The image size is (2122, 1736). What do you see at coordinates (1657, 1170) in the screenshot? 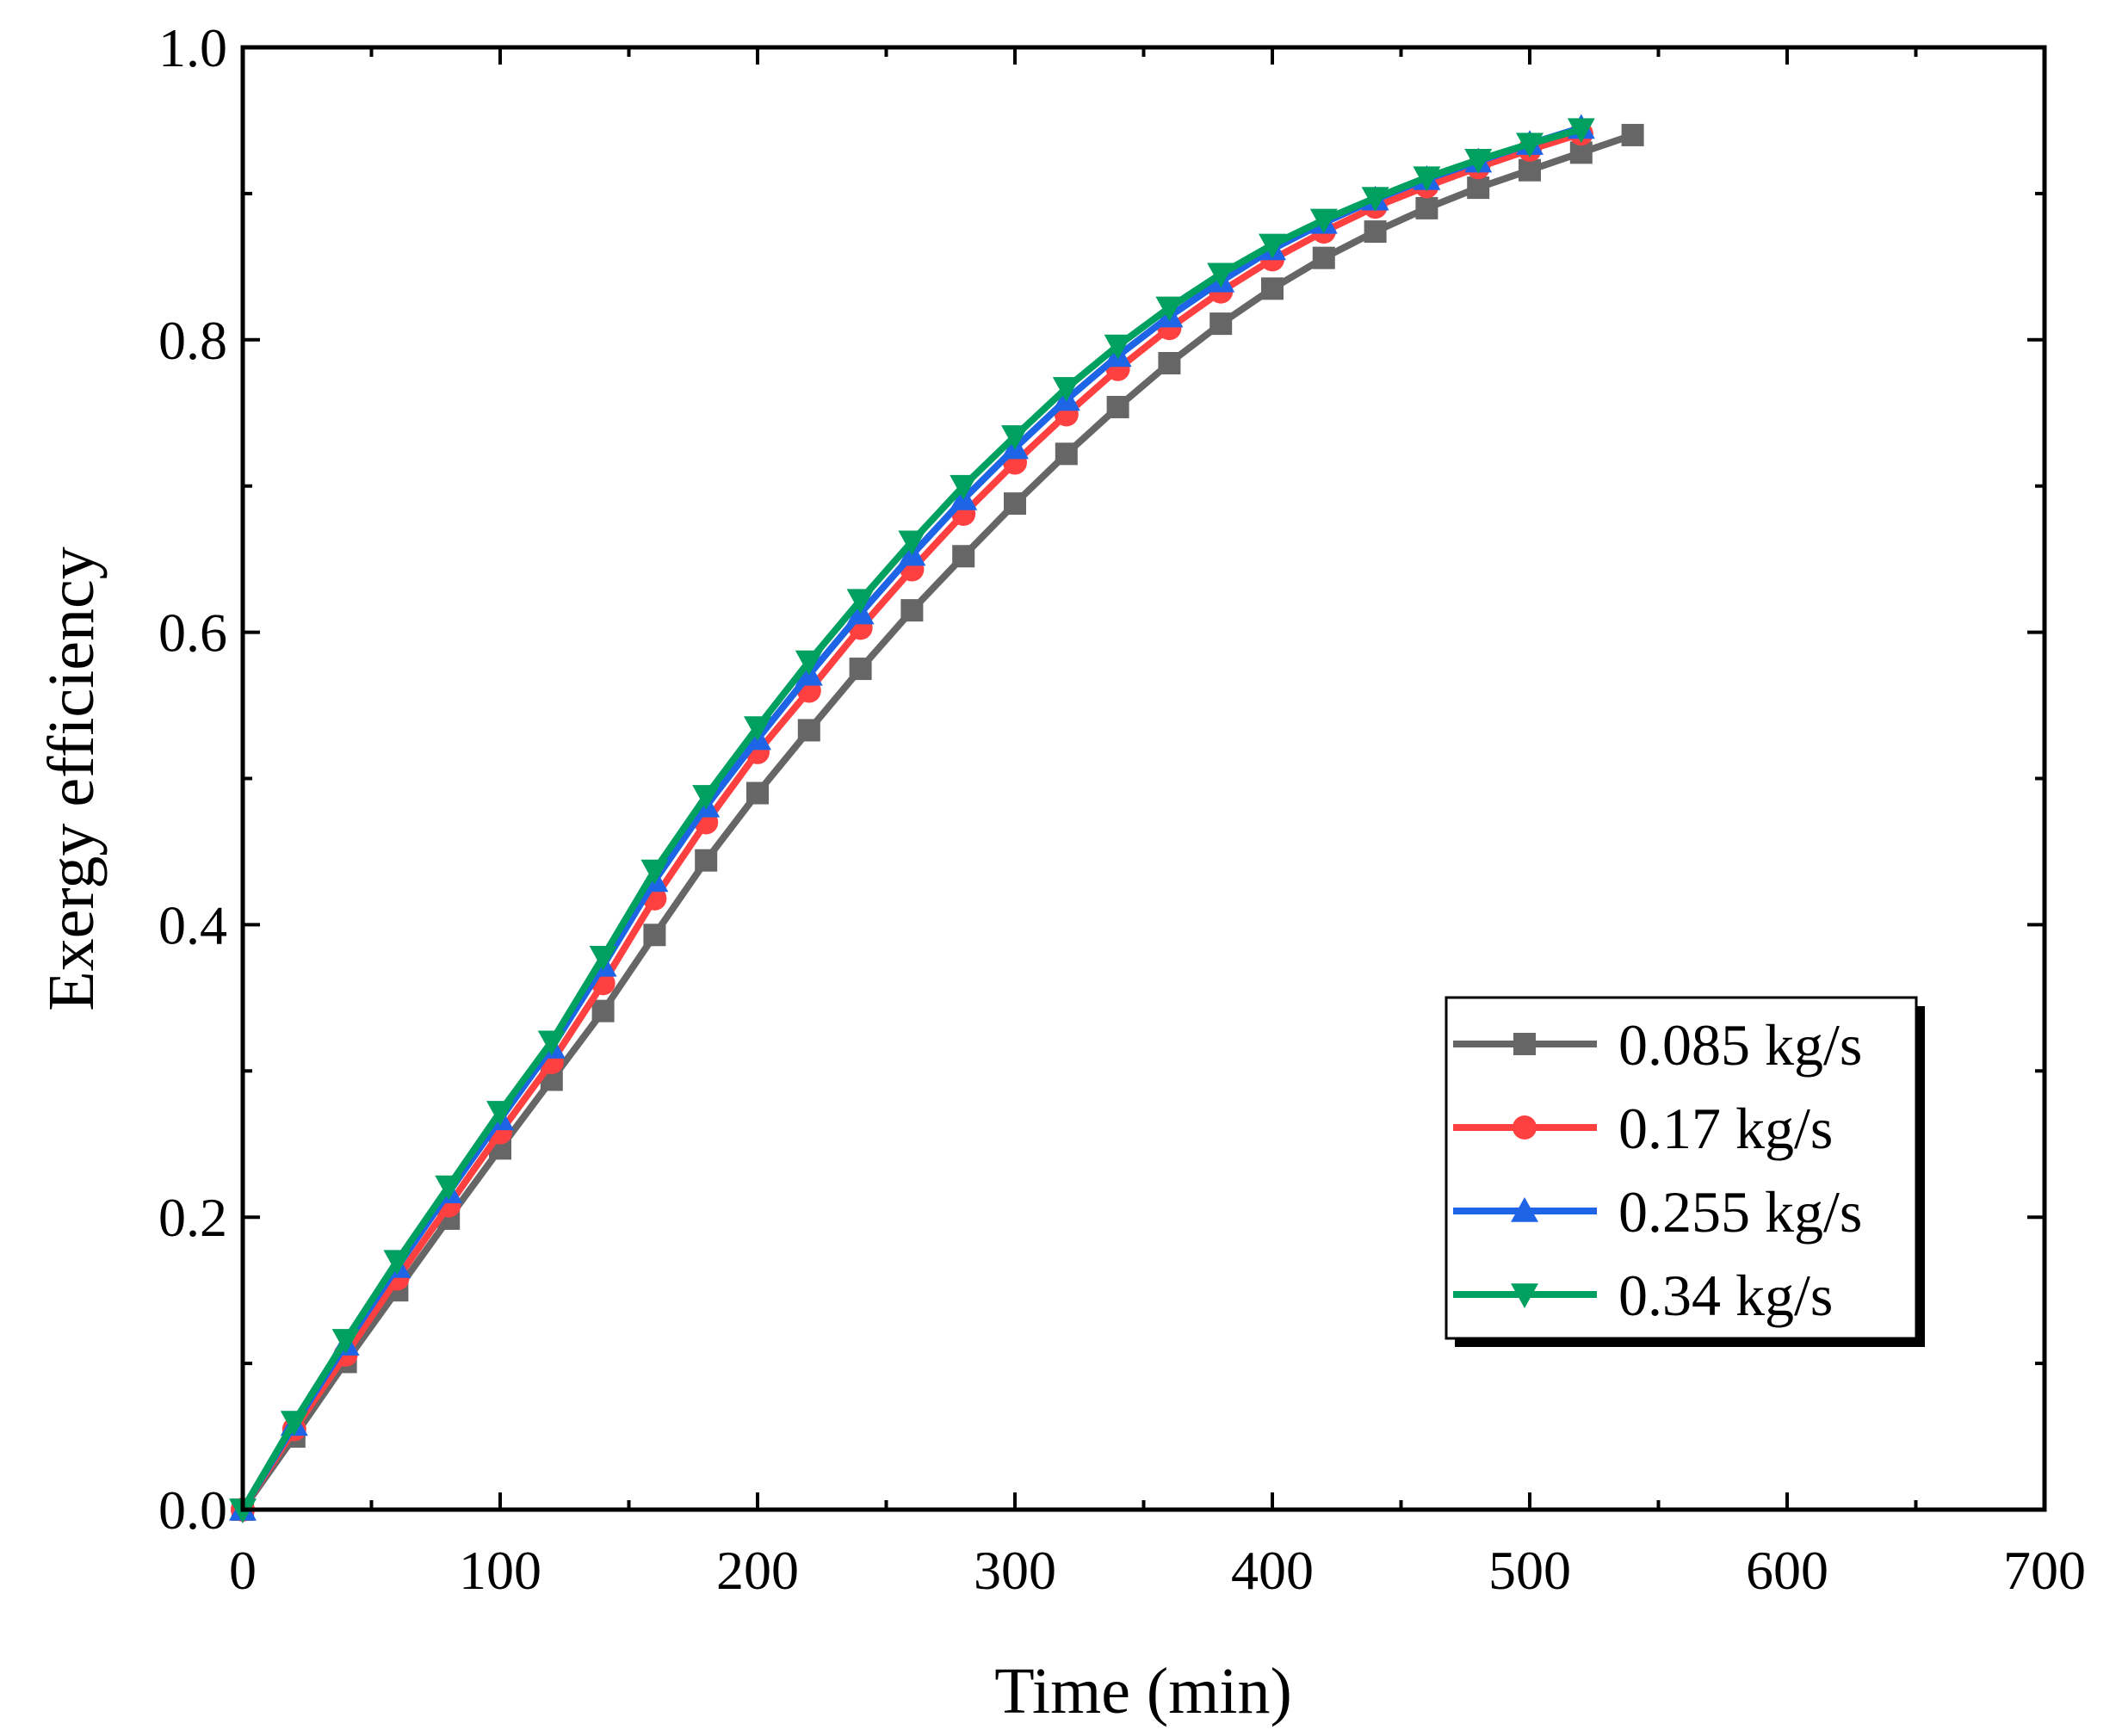
I see `legend-items: 0.085 kg/s 0.17 kg/s 0.255 kg/s 0.34 kg/s` at bounding box center [1657, 1170].